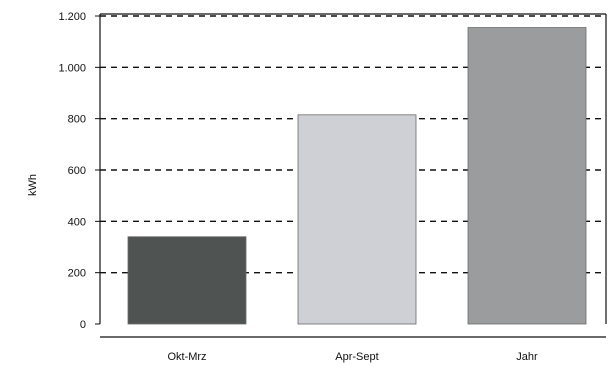  Describe the element at coordinates (77, 222) in the screenshot. I see `y-tick-label: 400` at that location.